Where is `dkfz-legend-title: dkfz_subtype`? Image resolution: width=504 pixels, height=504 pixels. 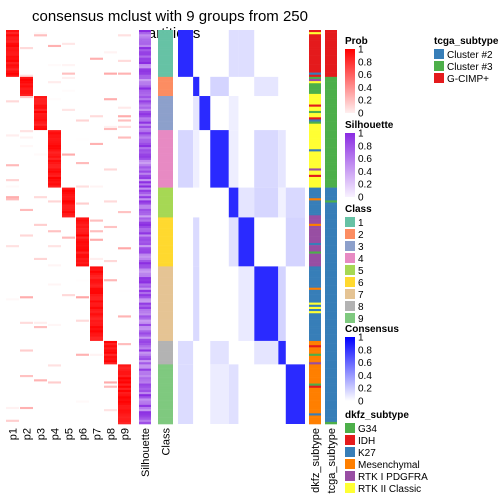 dkfz-legend-title: dkfz_subtype is located at coordinates (377, 415).